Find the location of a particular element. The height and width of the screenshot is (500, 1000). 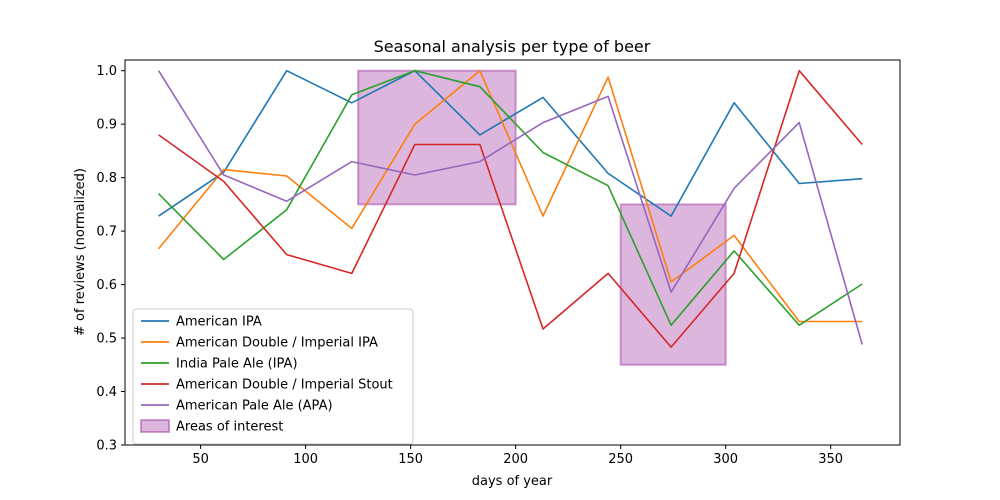

y-tick-label: 0.9 is located at coordinates (106, 125).